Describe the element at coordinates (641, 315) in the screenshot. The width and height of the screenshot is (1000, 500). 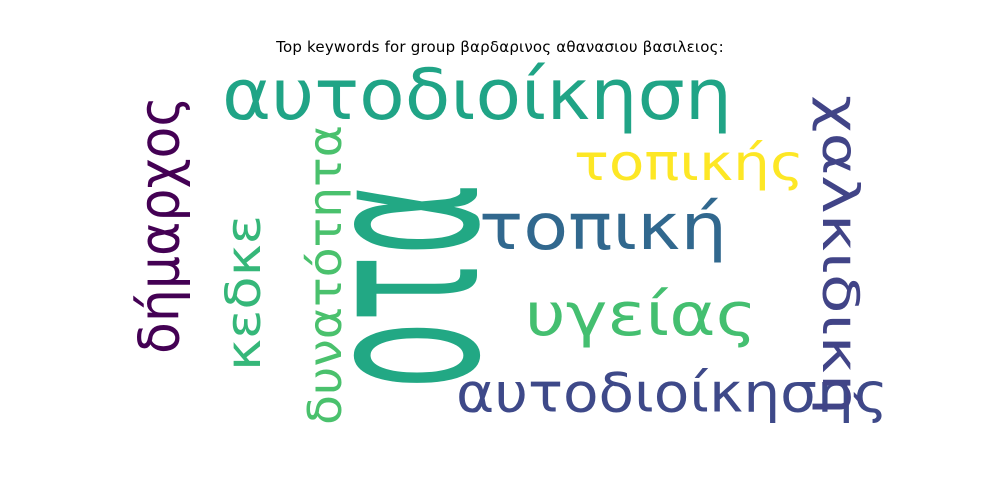
I see `word-4: υγείας` at that location.